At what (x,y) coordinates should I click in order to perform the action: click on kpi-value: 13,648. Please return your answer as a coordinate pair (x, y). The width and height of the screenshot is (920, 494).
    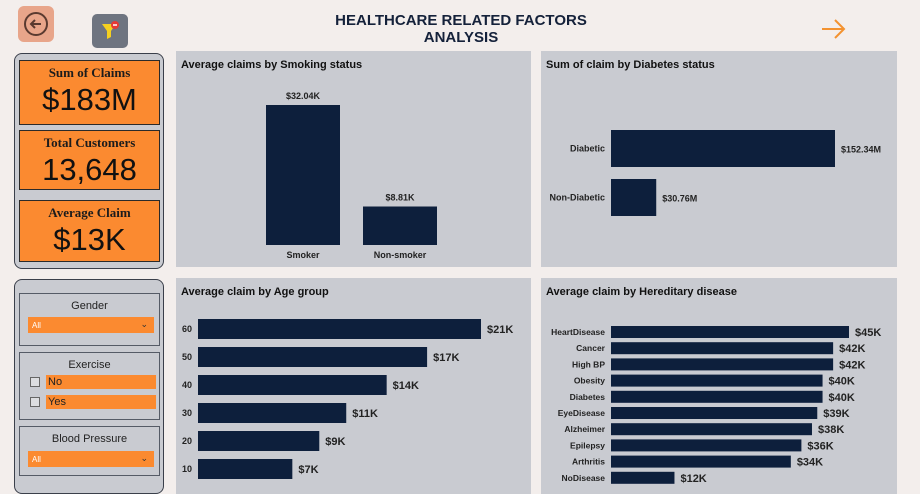
    Looking at the image, I should click on (89, 169).